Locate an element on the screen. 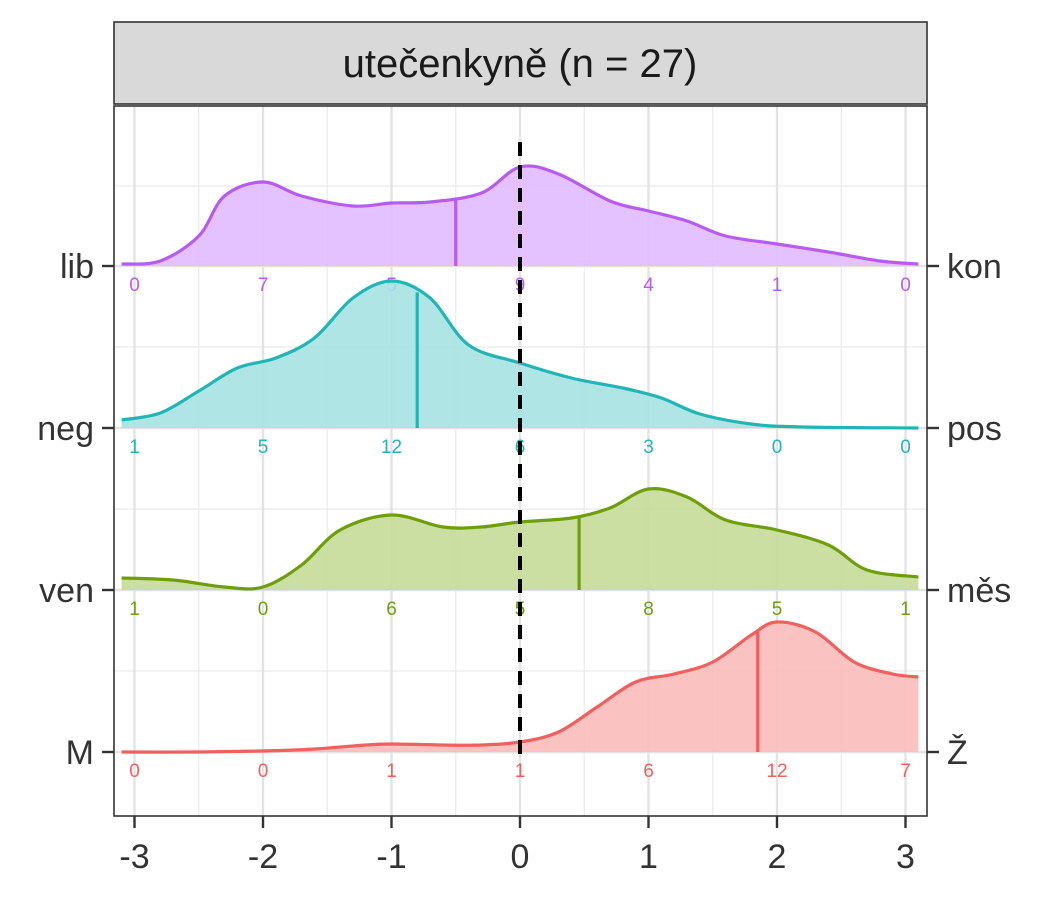  y-label-left: ven is located at coordinates (66, 591).